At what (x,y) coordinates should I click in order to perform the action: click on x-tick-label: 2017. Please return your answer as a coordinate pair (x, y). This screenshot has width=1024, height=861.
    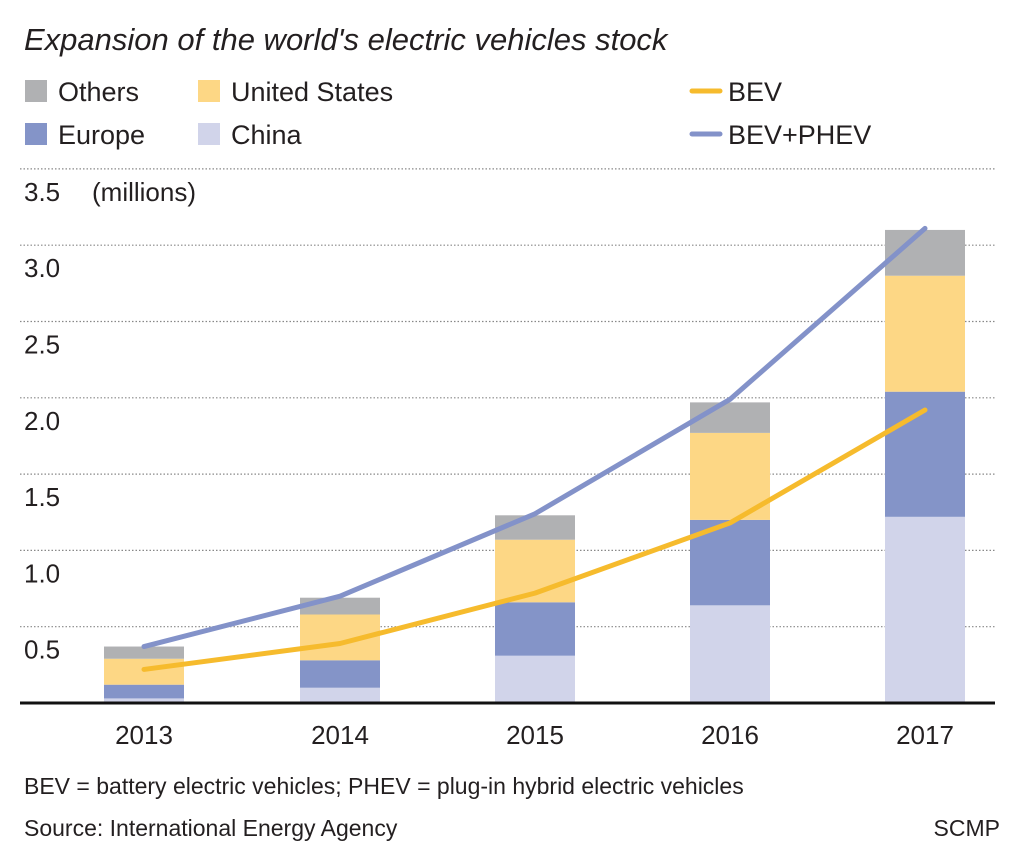
    Looking at the image, I should click on (925, 735).